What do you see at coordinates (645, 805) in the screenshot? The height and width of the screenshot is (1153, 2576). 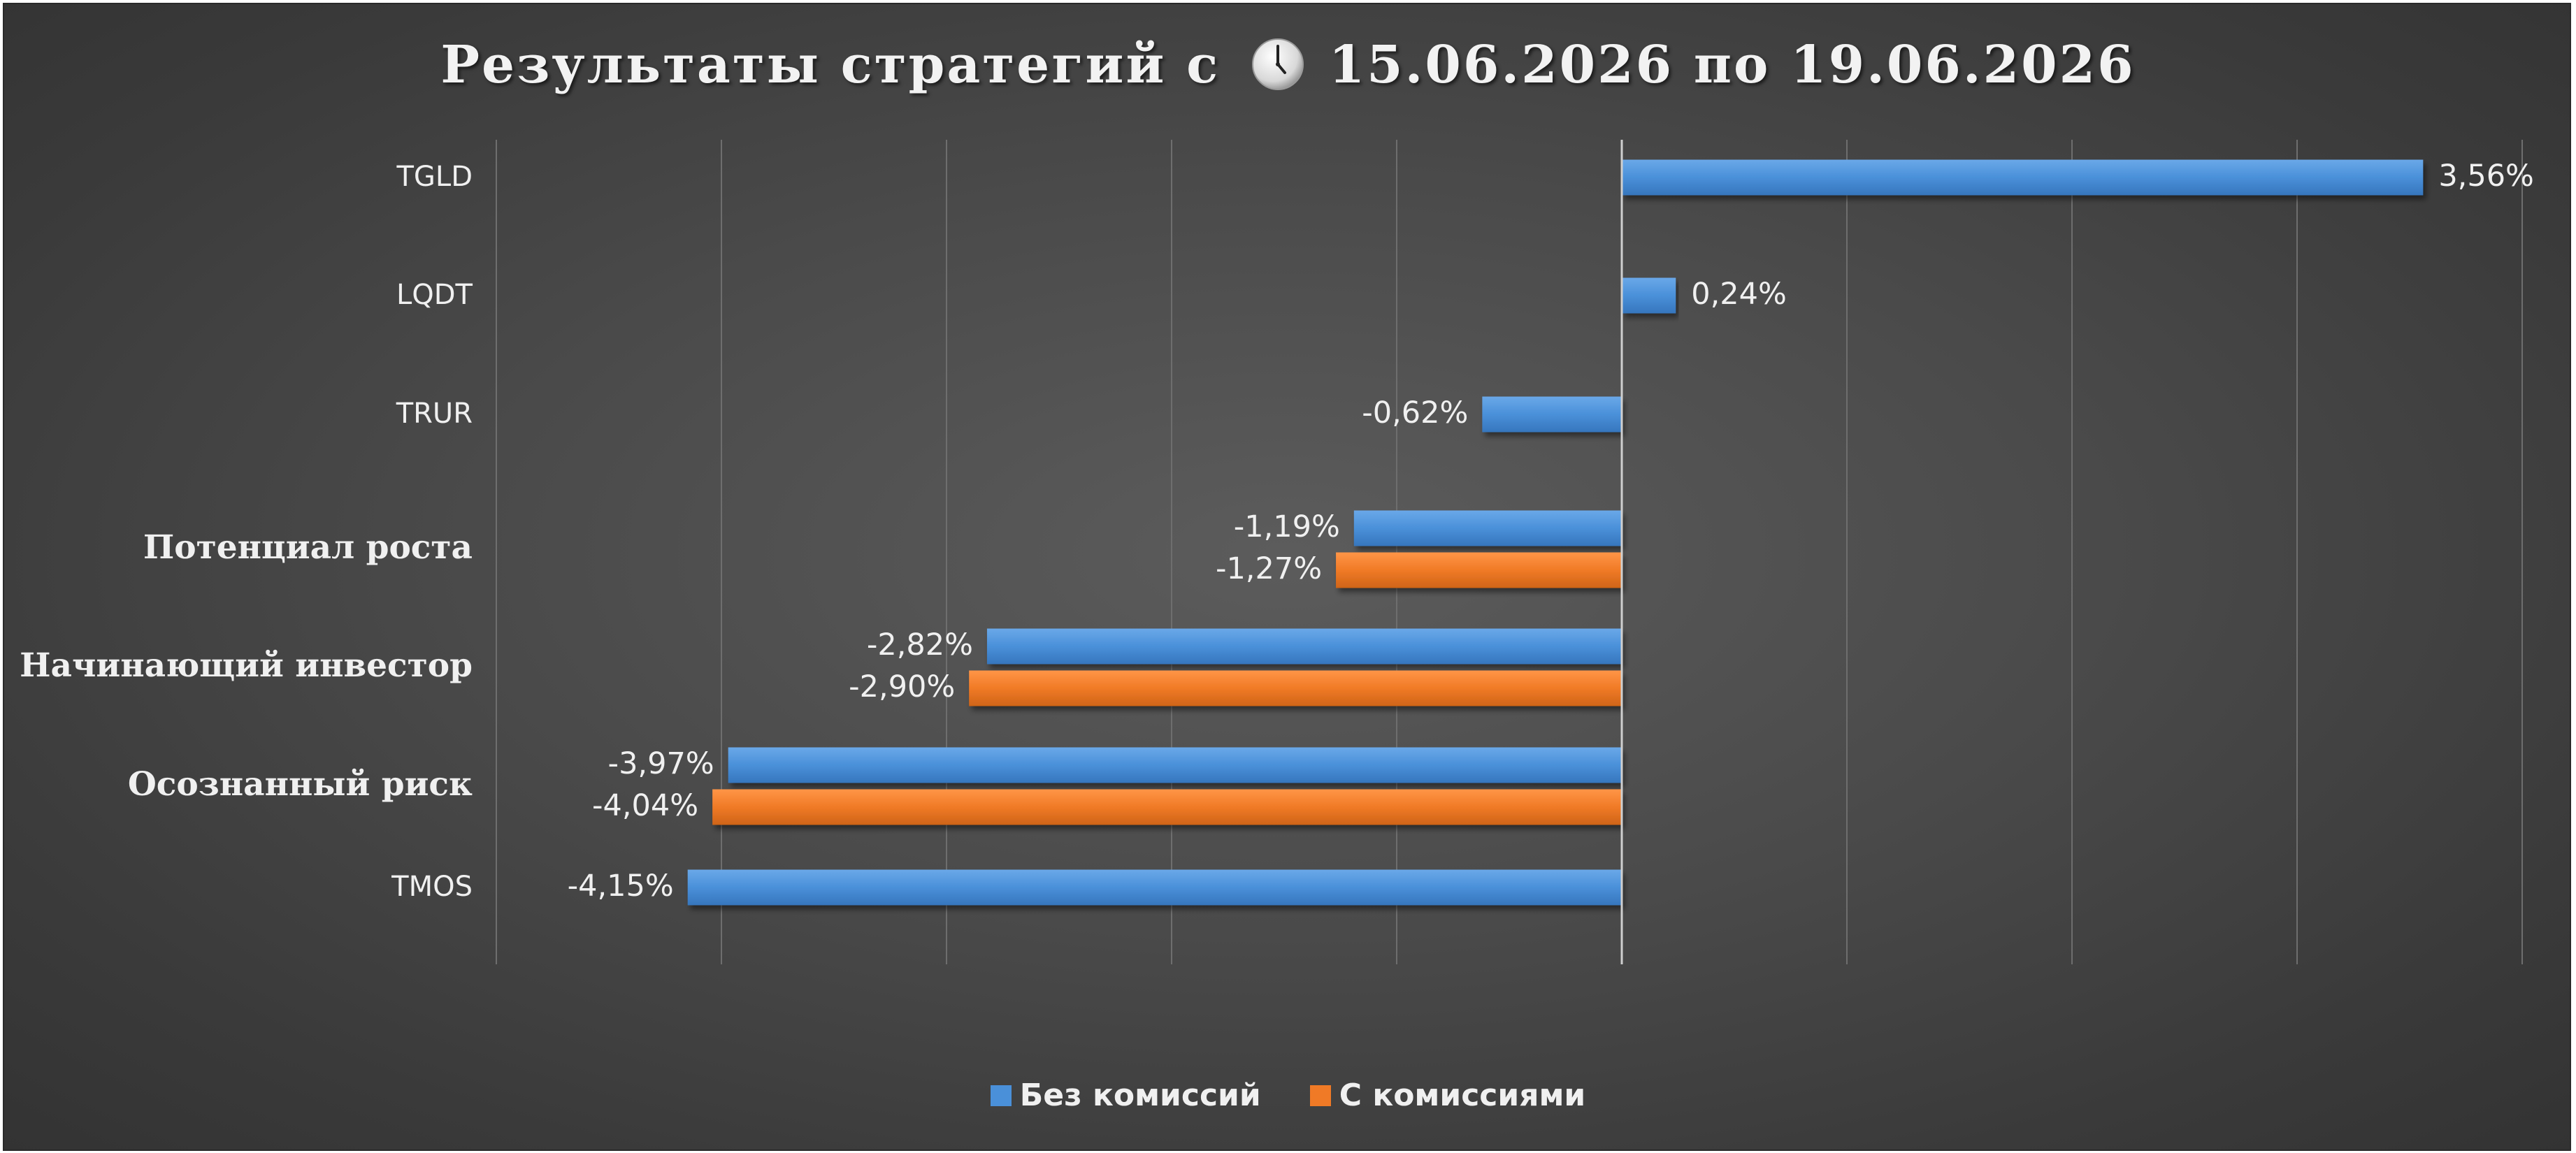 I see `data-label: -4,04%` at bounding box center [645, 805].